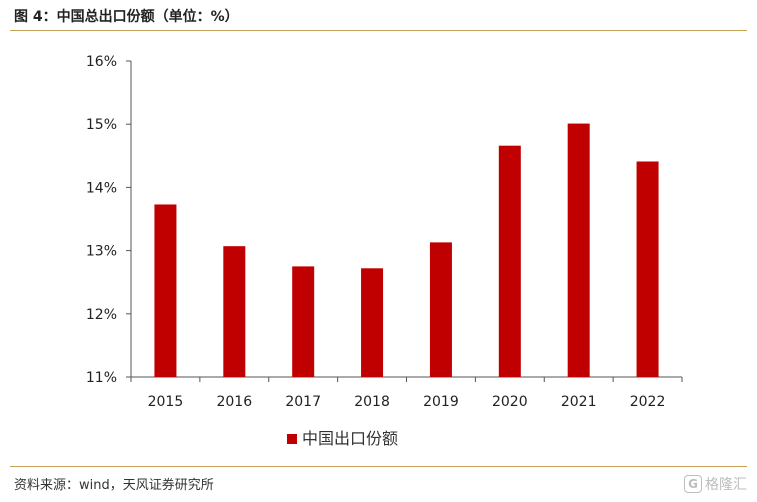  What do you see at coordinates (406, 393) in the screenshot?
I see `x-axis: 2015 2016 2017 2018 2019 2020 2021 2022` at bounding box center [406, 393].